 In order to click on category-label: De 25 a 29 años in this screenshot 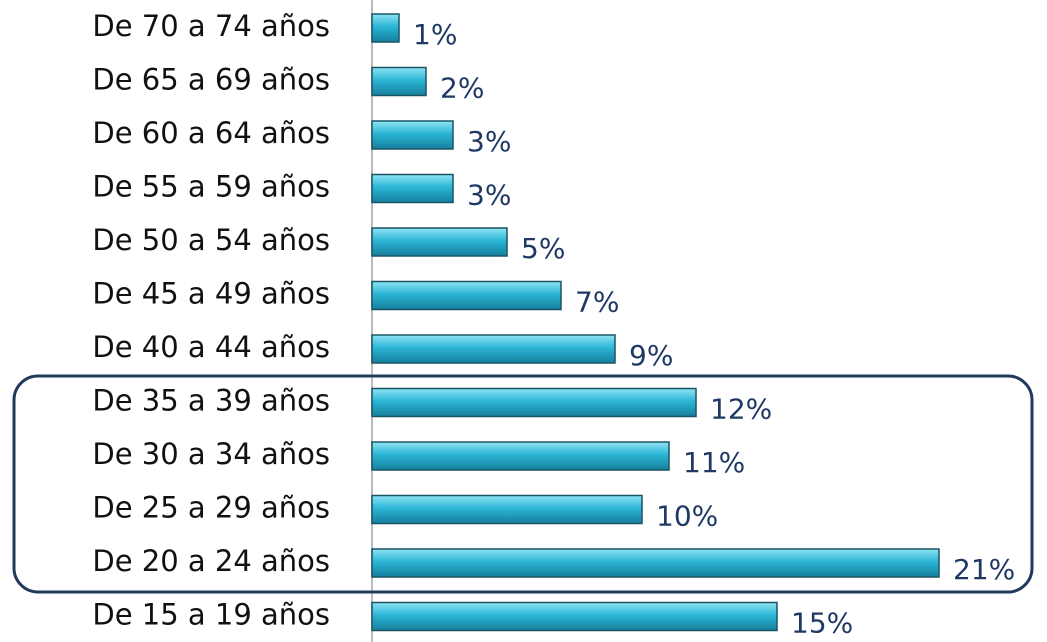, I will do `click(211, 508)`.